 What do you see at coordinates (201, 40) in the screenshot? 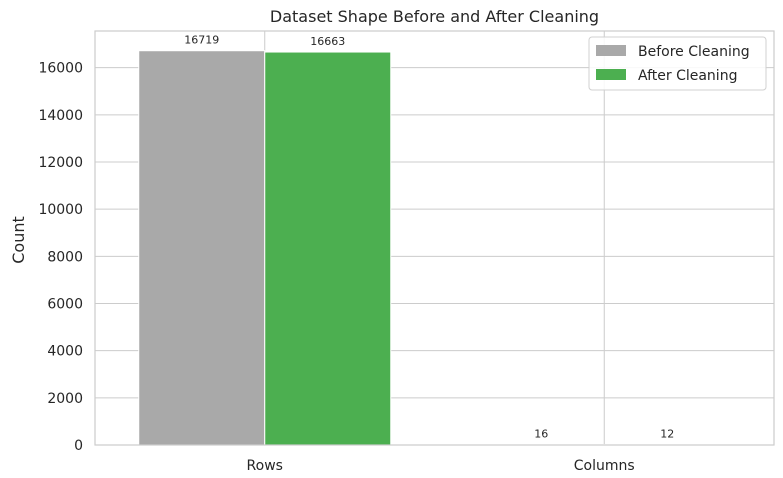
I see `bar-value-label: 16719` at bounding box center [201, 40].